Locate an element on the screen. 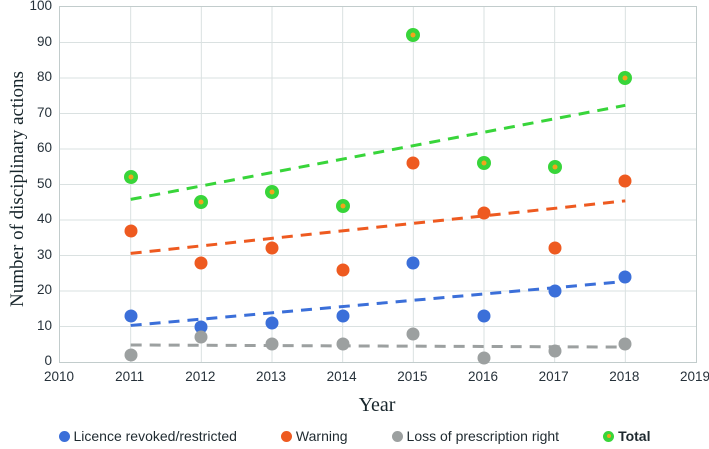 This screenshot has width=709, height=449. legend-label: Warning is located at coordinates (321, 436).